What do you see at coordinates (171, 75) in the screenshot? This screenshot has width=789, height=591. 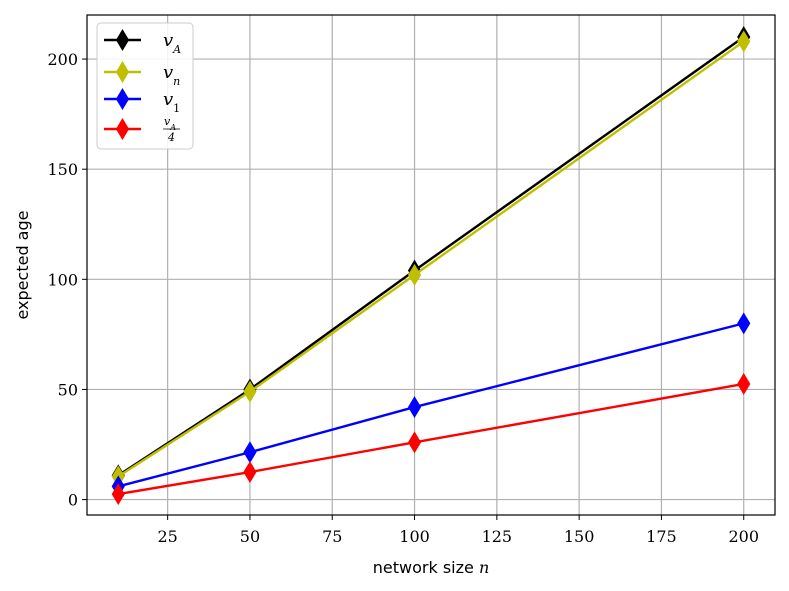 I see `legend-label: vn` at bounding box center [171, 75].